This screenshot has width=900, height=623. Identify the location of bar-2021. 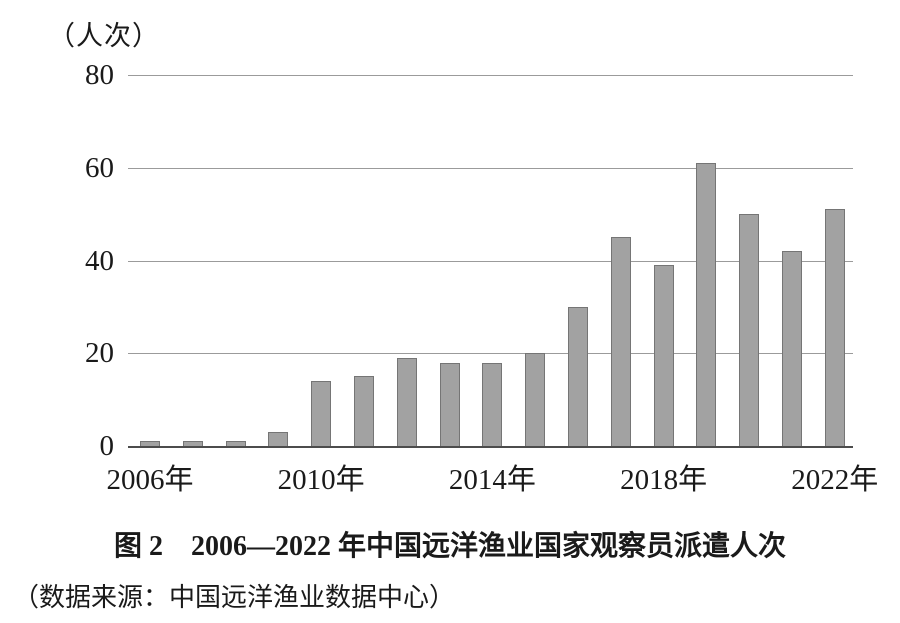
(792, 348).